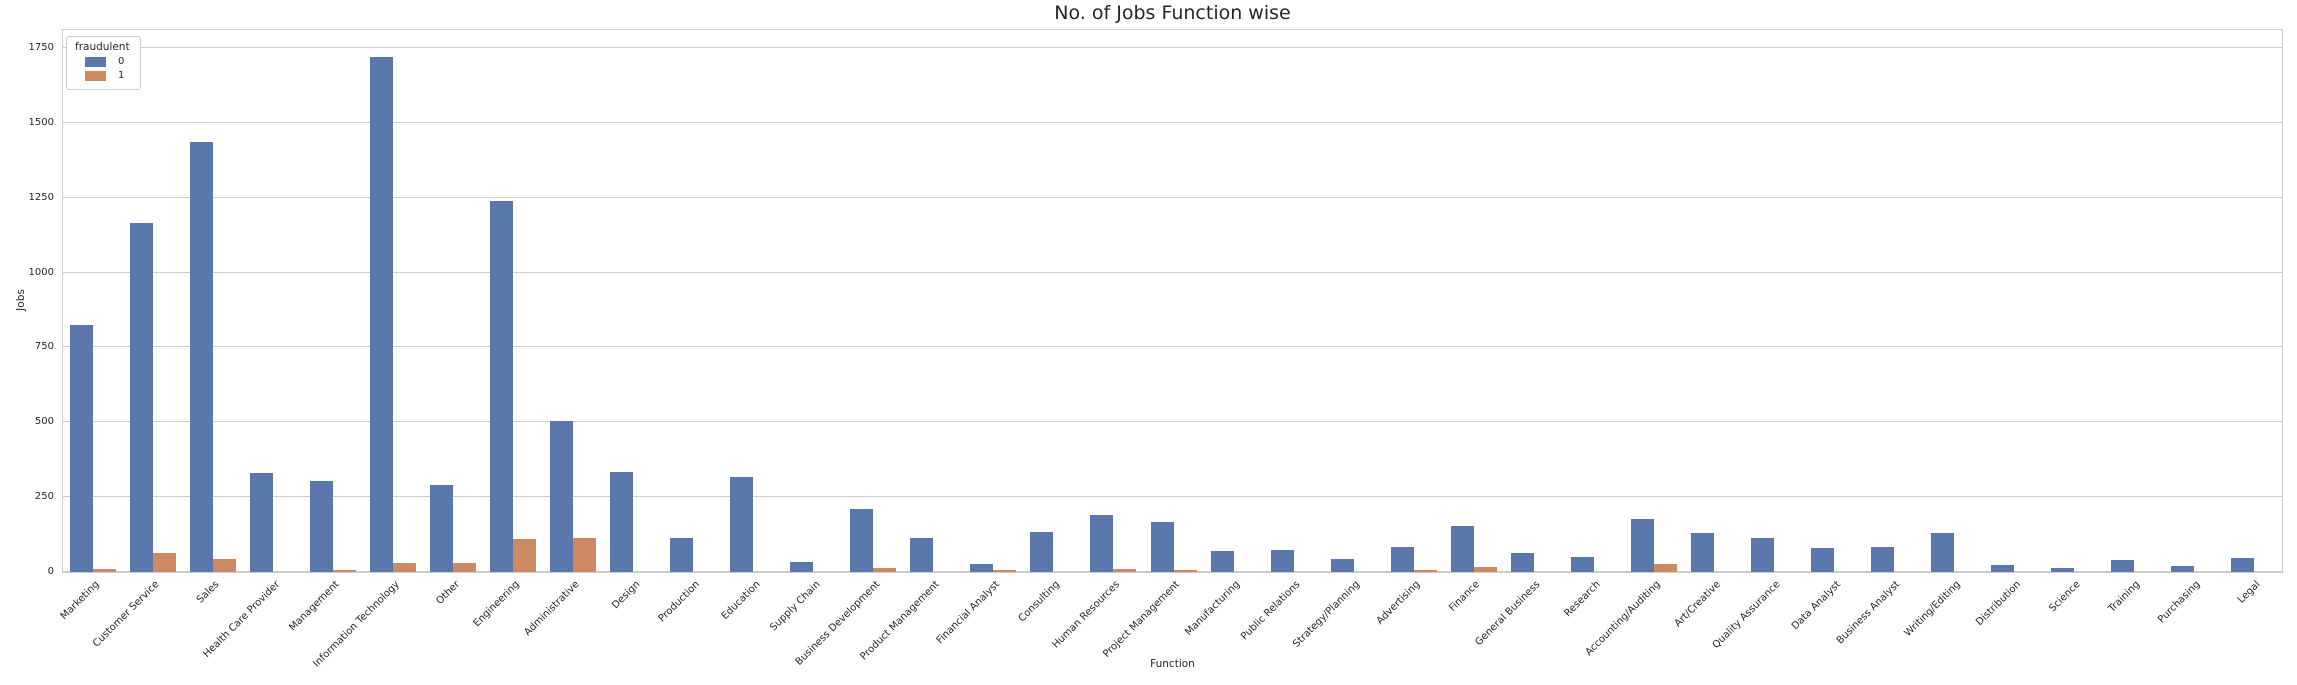 Image resolution: width=2297 pixels, height=685 pixels. Describe the element at coordinates (525, 555) in the screenshot. I see `bar-1-engineering` at that location.